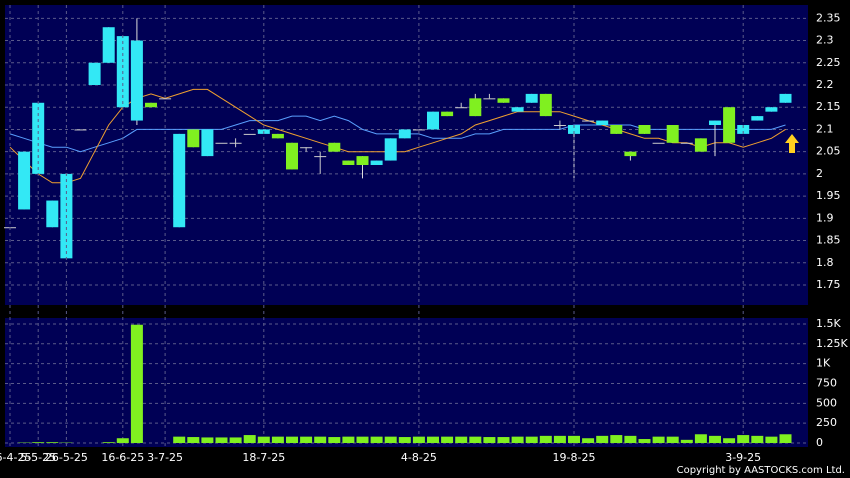 The width and height of the screenshot is (850, 478). I want to click on y-tick-label: 2.35, so click(828, 17).